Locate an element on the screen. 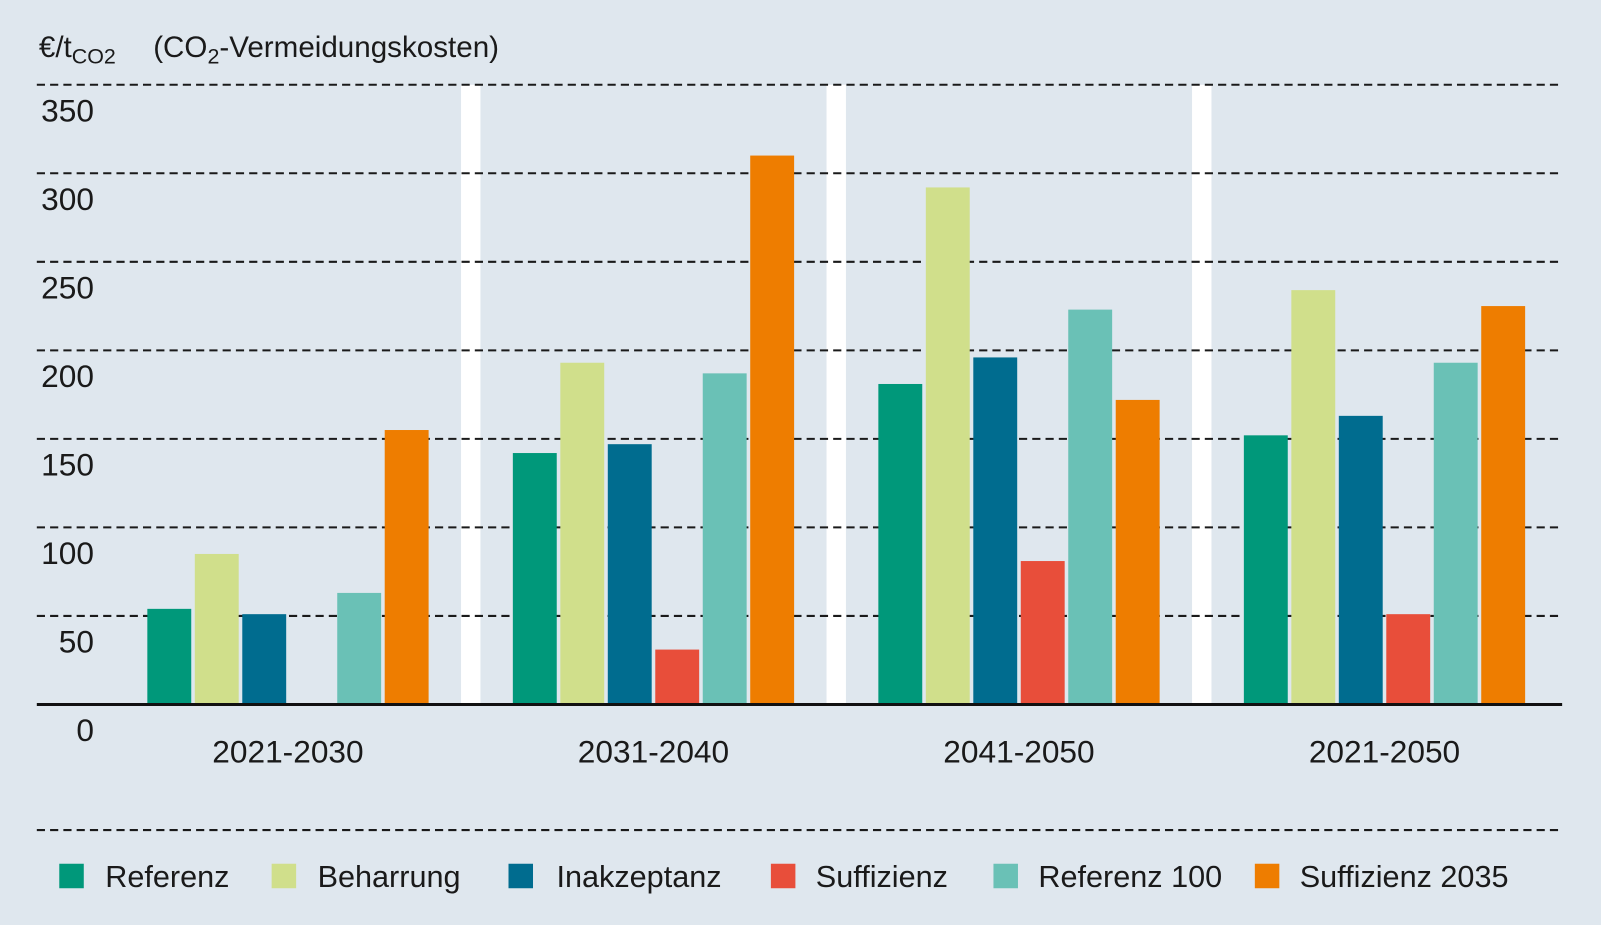  y-tick-label: 150 is located at coordinates (67, 465).